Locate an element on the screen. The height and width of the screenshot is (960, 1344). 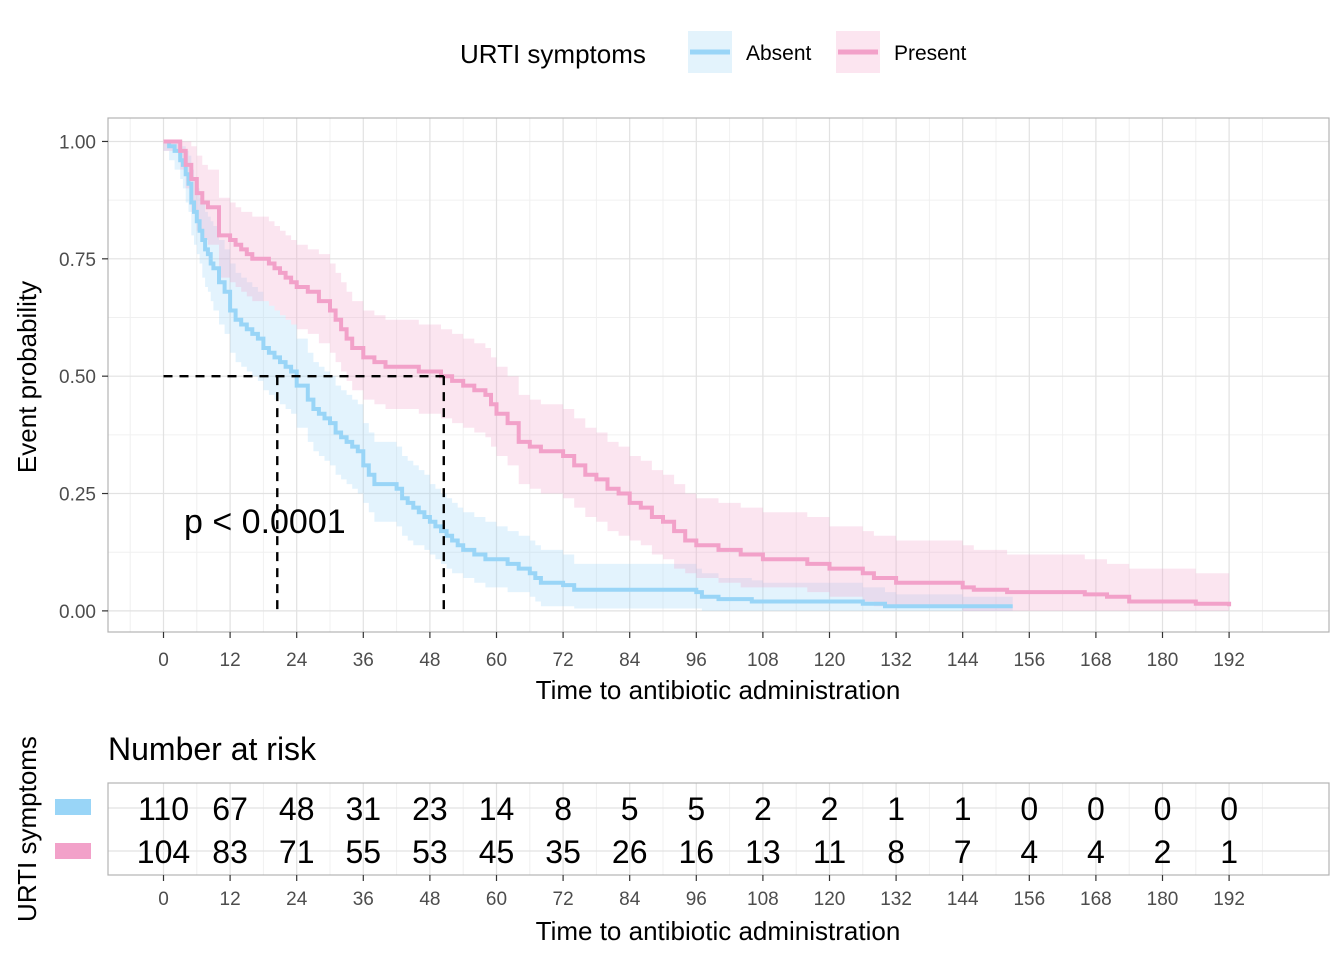
risk-cell-present: 35 is located at coordinates (563, 852).